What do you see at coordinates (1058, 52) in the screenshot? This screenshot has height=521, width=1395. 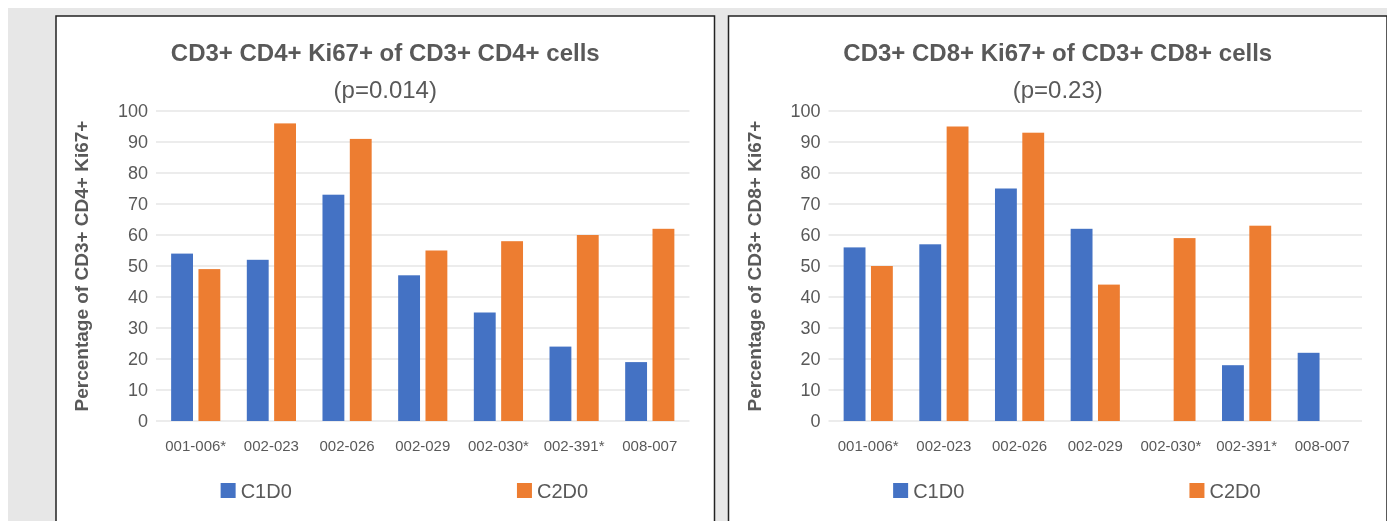 I see `chart-title: CD3+ CD8+ Ki67+ of CD3+ CD8+ cells` at bounding box center [1058, 52].